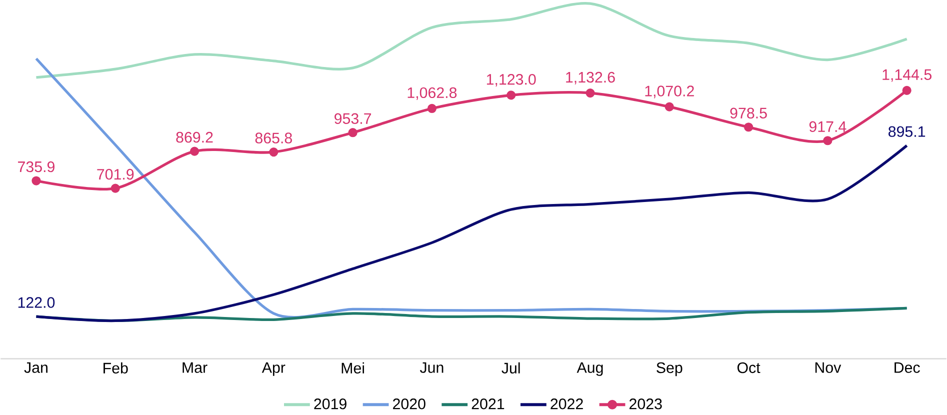 The image size is (947, 415). I want to click on data-label: 917.4, so click(827, 126).